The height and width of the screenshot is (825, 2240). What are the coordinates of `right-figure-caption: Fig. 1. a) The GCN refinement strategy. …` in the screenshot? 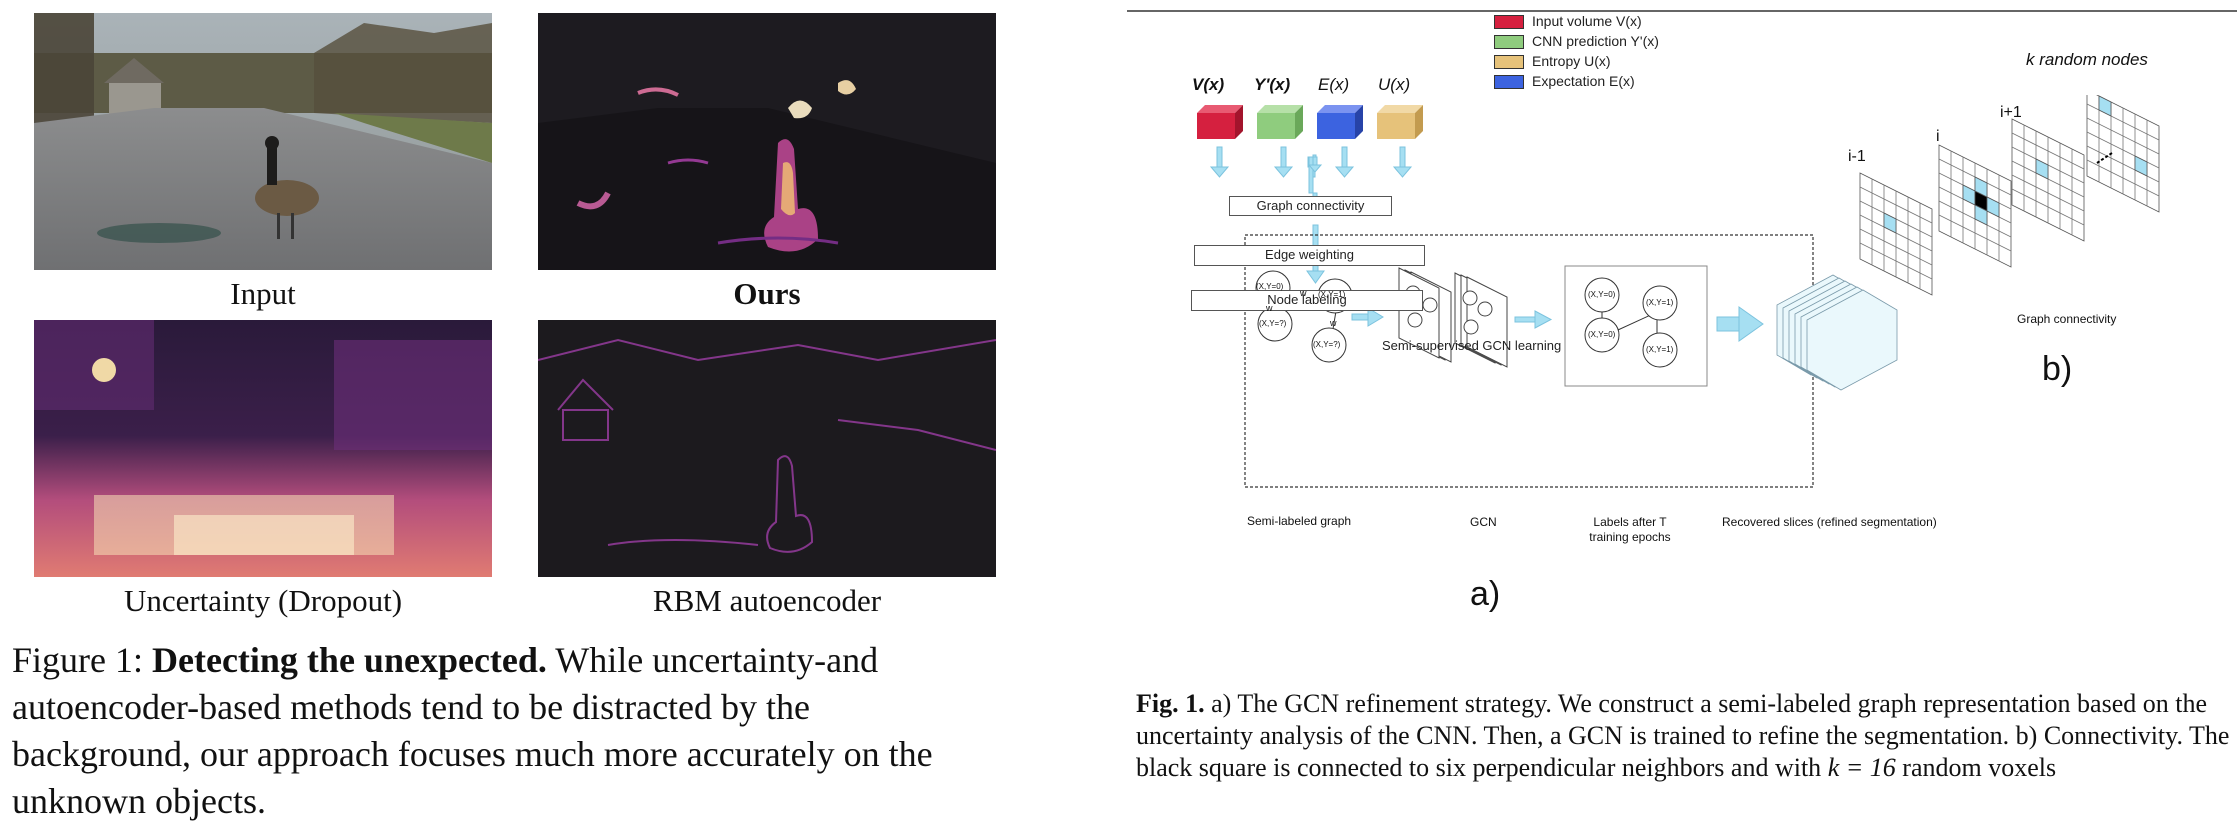 It's located at (1686, 736).